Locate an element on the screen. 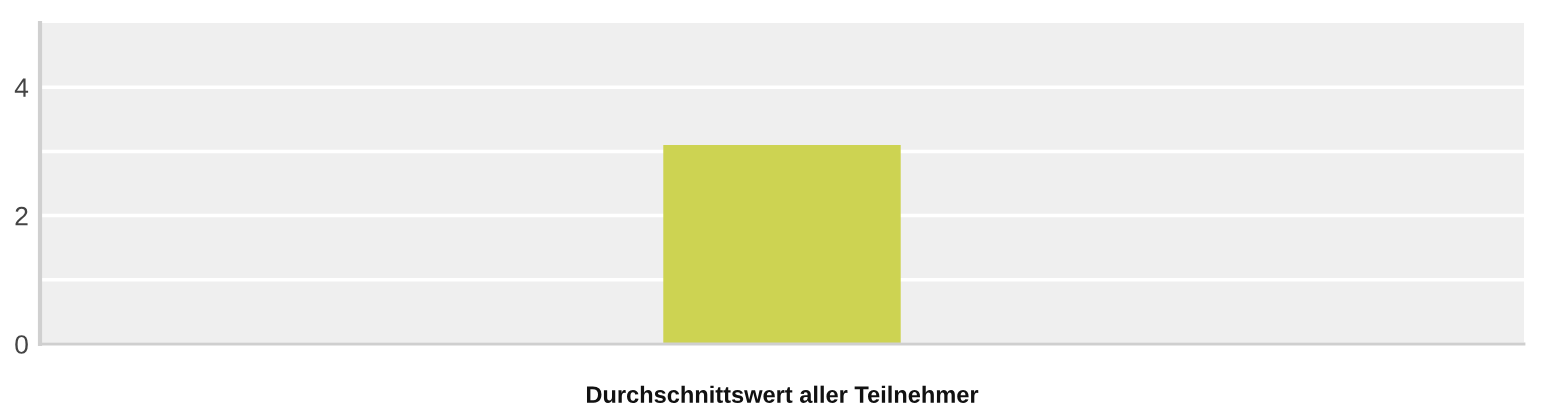 The image size is (1547, 415). y-tick-label: 4 is located at coordinates (21, 87).